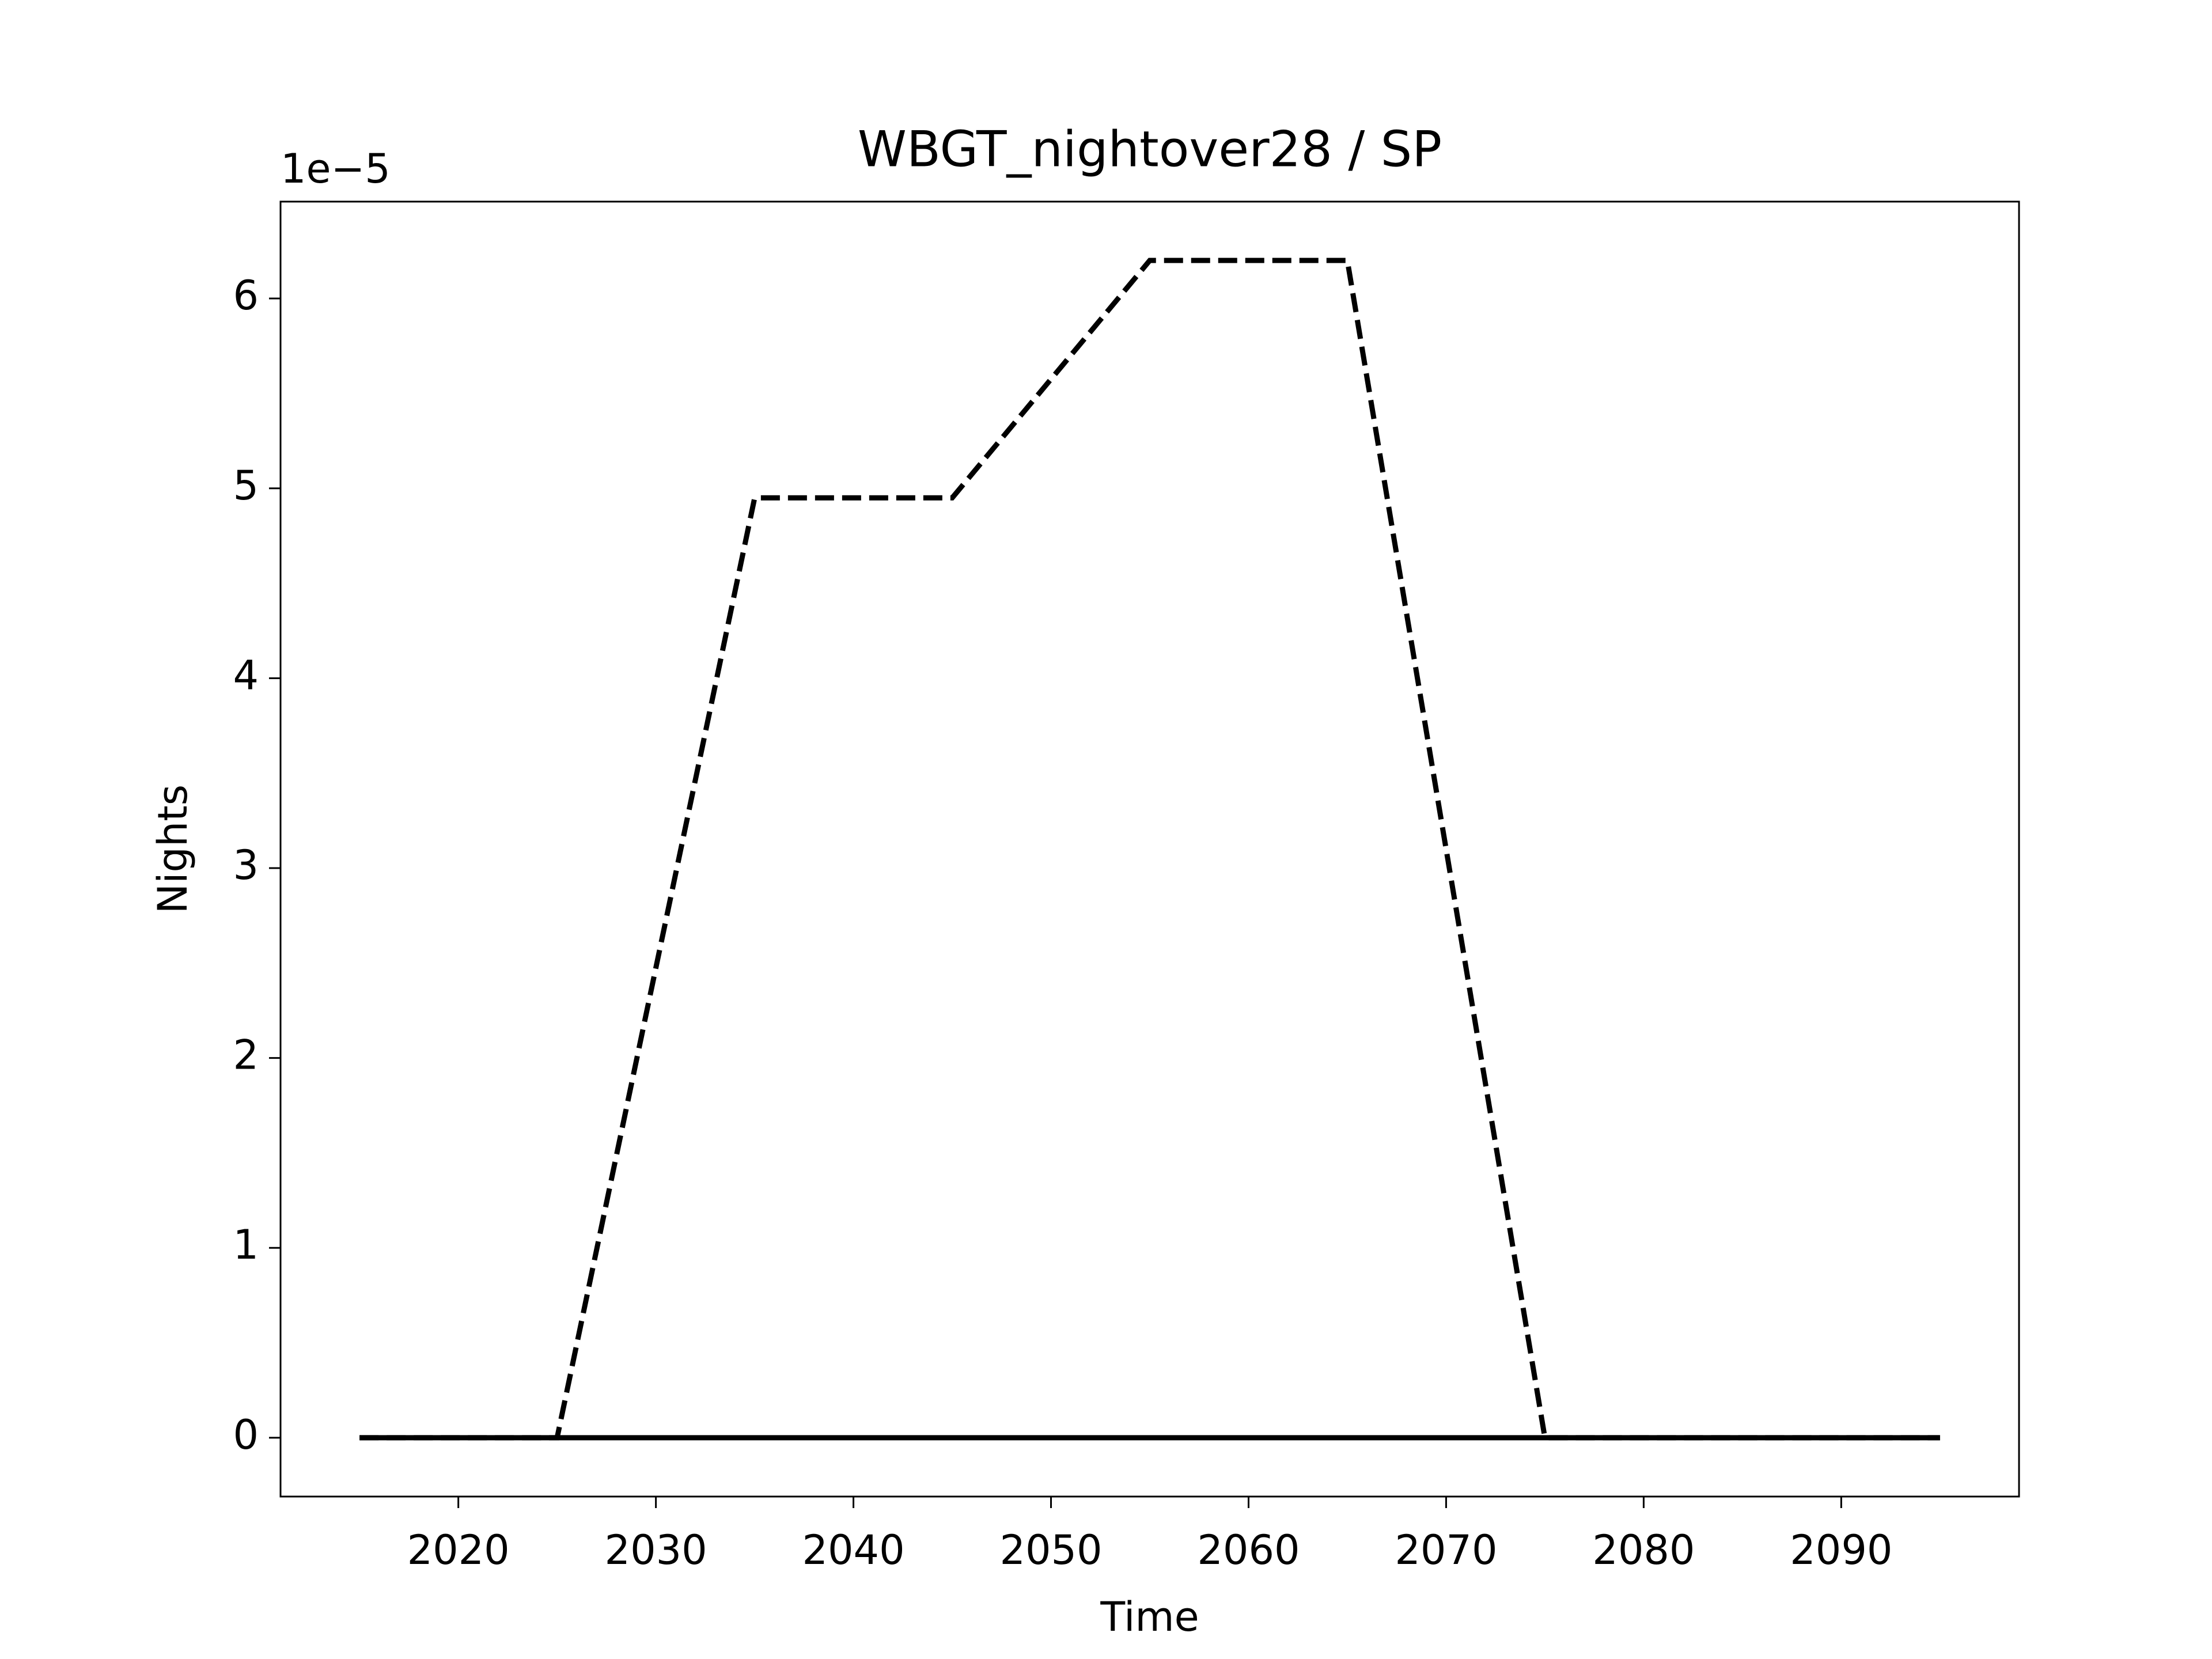  I want to click on y-offset-label: 1e−5, so click(336, 168).